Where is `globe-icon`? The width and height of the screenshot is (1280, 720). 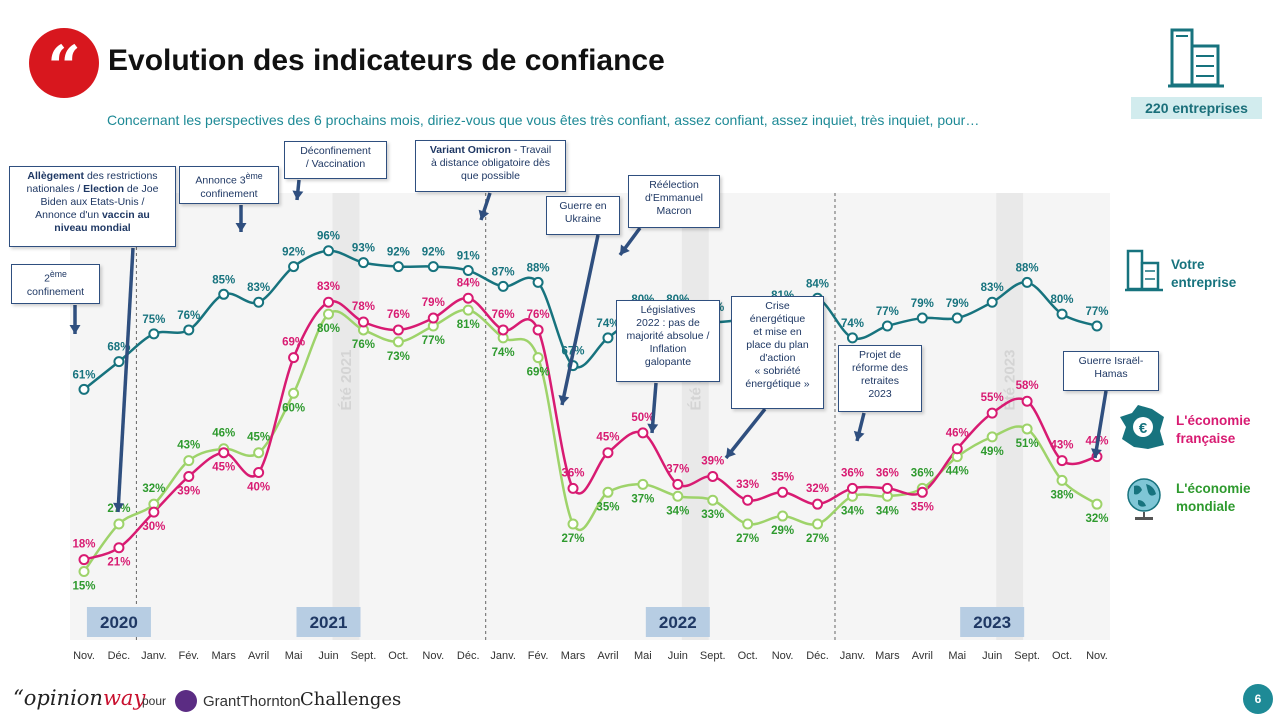 globe-icon is located at coordinates (1144, 499).